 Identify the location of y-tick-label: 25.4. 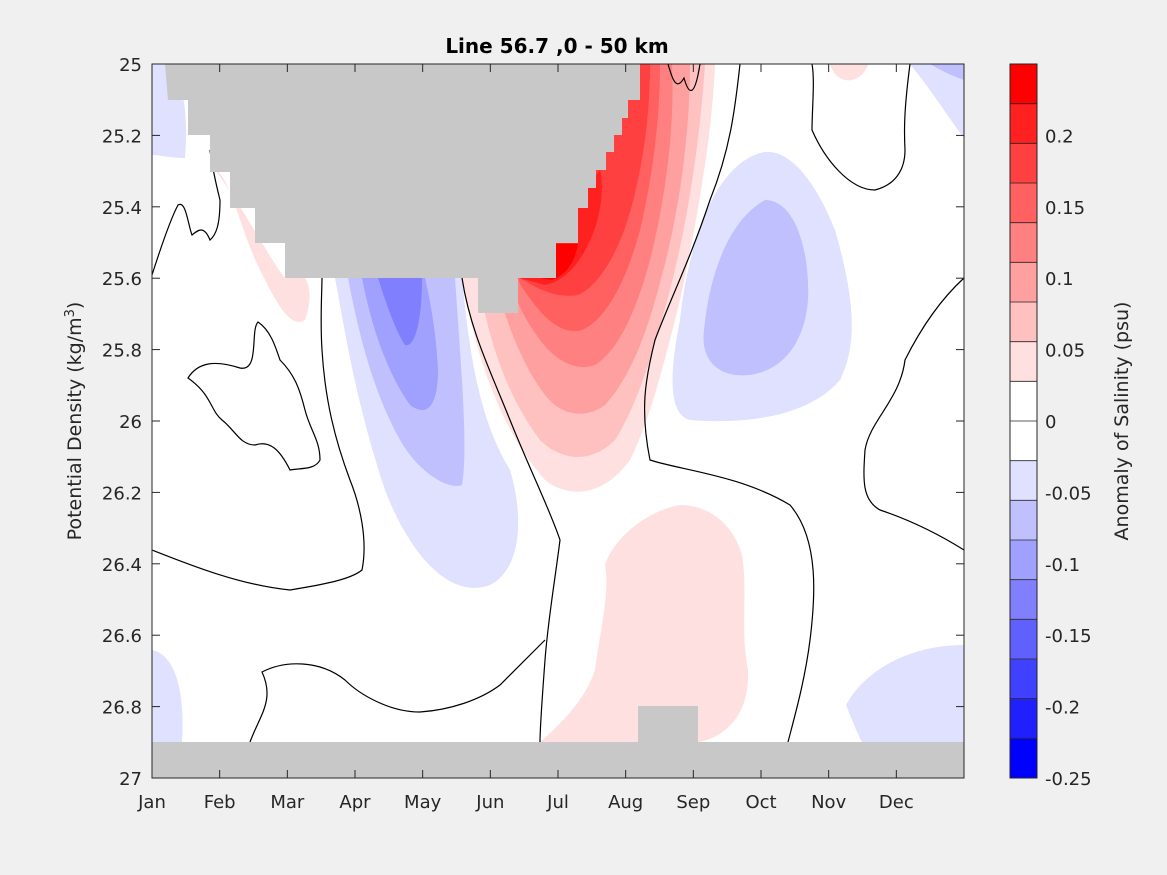
(122, 208).